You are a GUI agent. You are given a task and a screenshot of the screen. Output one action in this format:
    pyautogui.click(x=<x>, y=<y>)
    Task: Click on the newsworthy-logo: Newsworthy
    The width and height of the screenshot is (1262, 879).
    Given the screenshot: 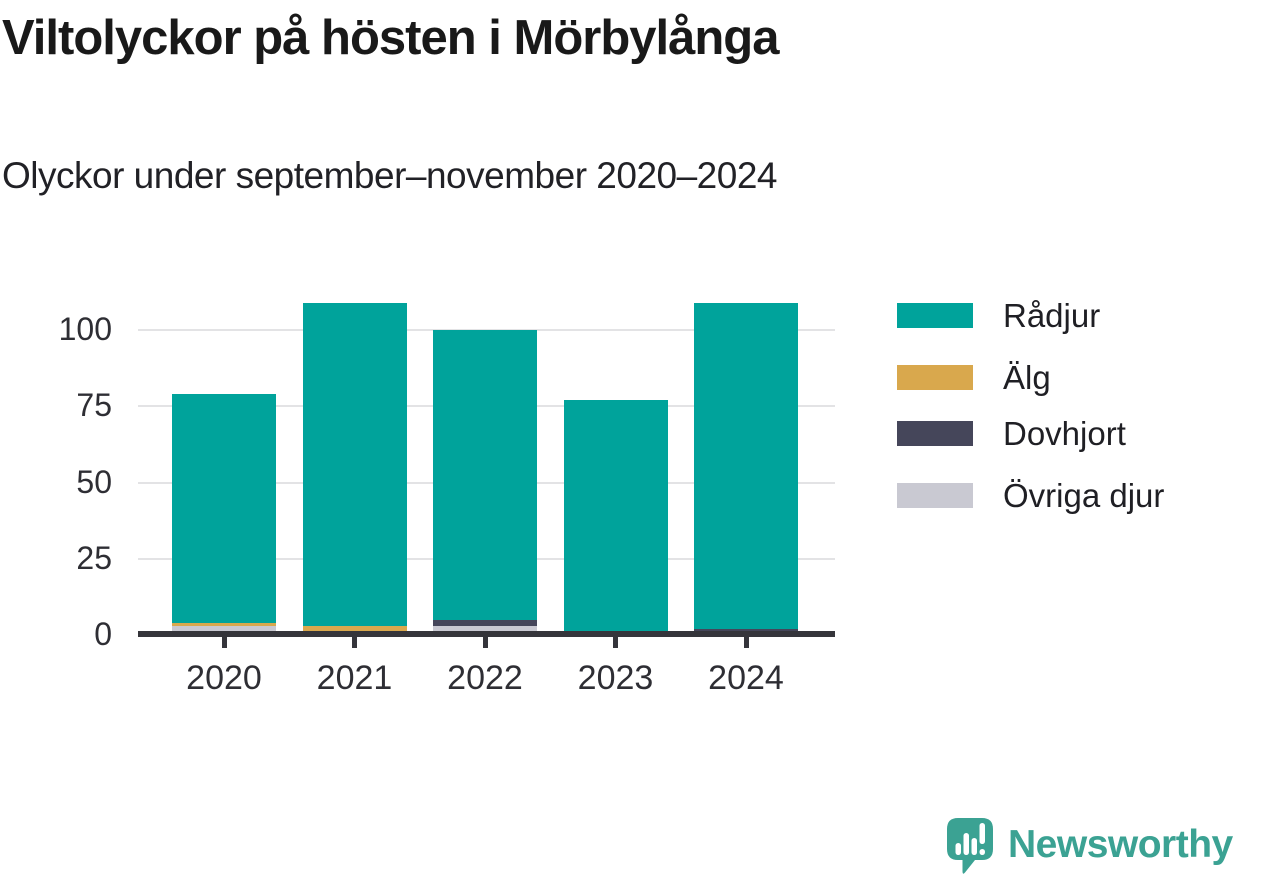 What is the action you would take?
    pyautogui.click(x=1104, y=846)
    